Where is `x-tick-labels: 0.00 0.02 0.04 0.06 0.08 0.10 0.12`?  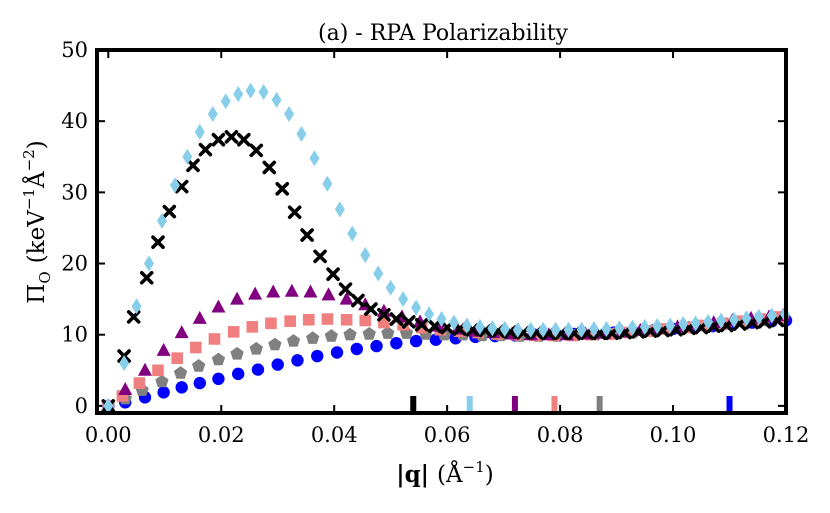 x-tick-labels: 0.00 0.02 0.04 0.06 0.08 0.10 0.12 is located at coordinates (447, 435).